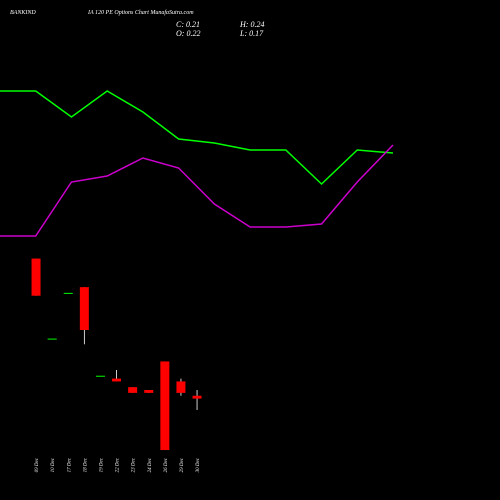 The image size is (500, 500). What do you see at coordinates (85, 464) in the screenshot?
I see `x-tick-label: 18 Dec` at bounding box center [85, 464].